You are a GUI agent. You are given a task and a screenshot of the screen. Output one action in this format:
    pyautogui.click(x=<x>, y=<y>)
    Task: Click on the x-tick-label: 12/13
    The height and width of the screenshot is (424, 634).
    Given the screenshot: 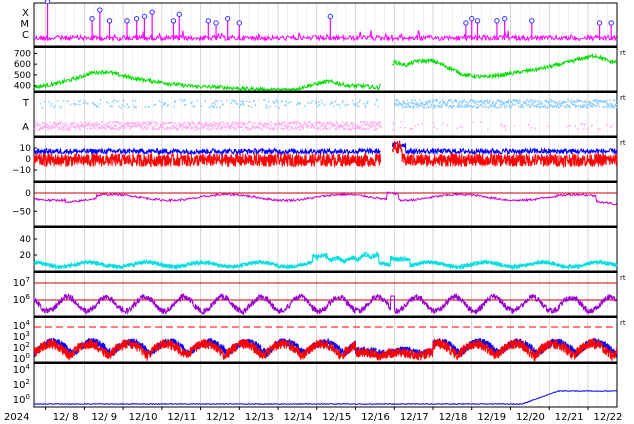 What is the action you would take?
    pyautogui.click(x=259, y=417)
    